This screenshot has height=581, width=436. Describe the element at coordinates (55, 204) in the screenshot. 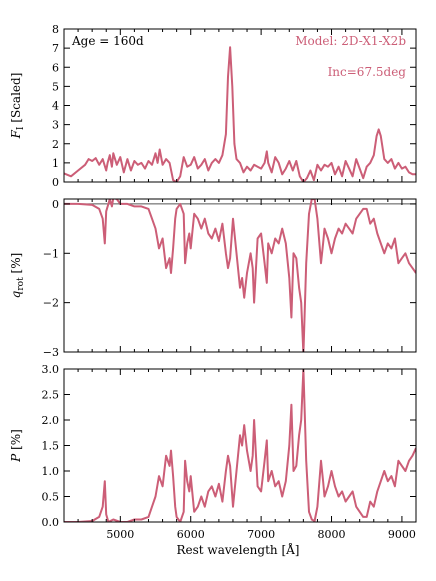

I see `y-tick-label-qrot: 0` at that location.